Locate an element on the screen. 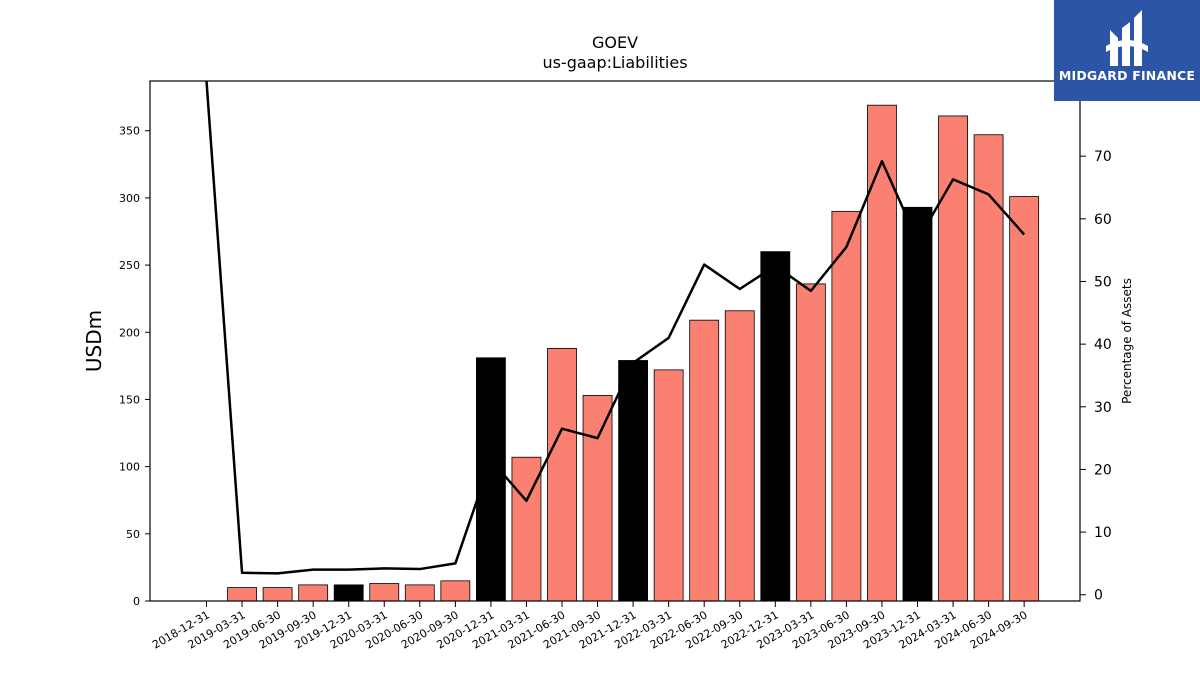 The width and height of the screenshot is (1200, 675). y2-tick-label: 20 is located at coordinates (1103, 470).